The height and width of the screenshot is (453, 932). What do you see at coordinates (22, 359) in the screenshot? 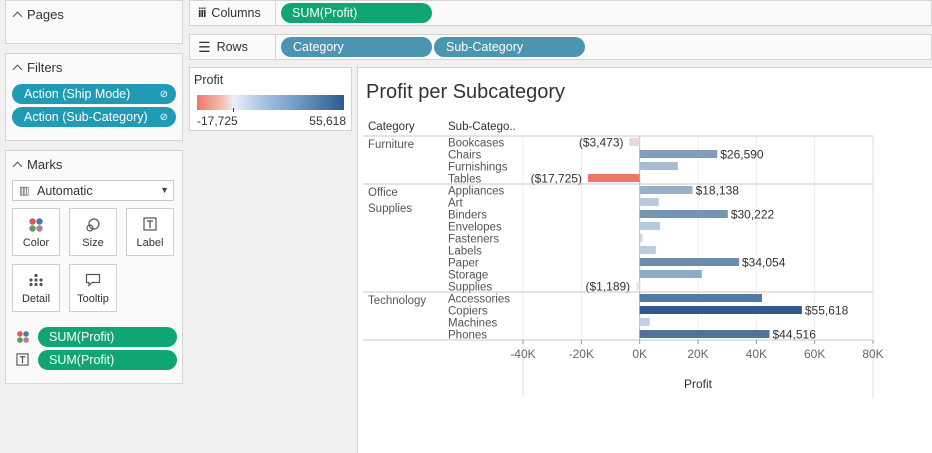
I see `label-encoding-icon` at bounding box center [22, 359].